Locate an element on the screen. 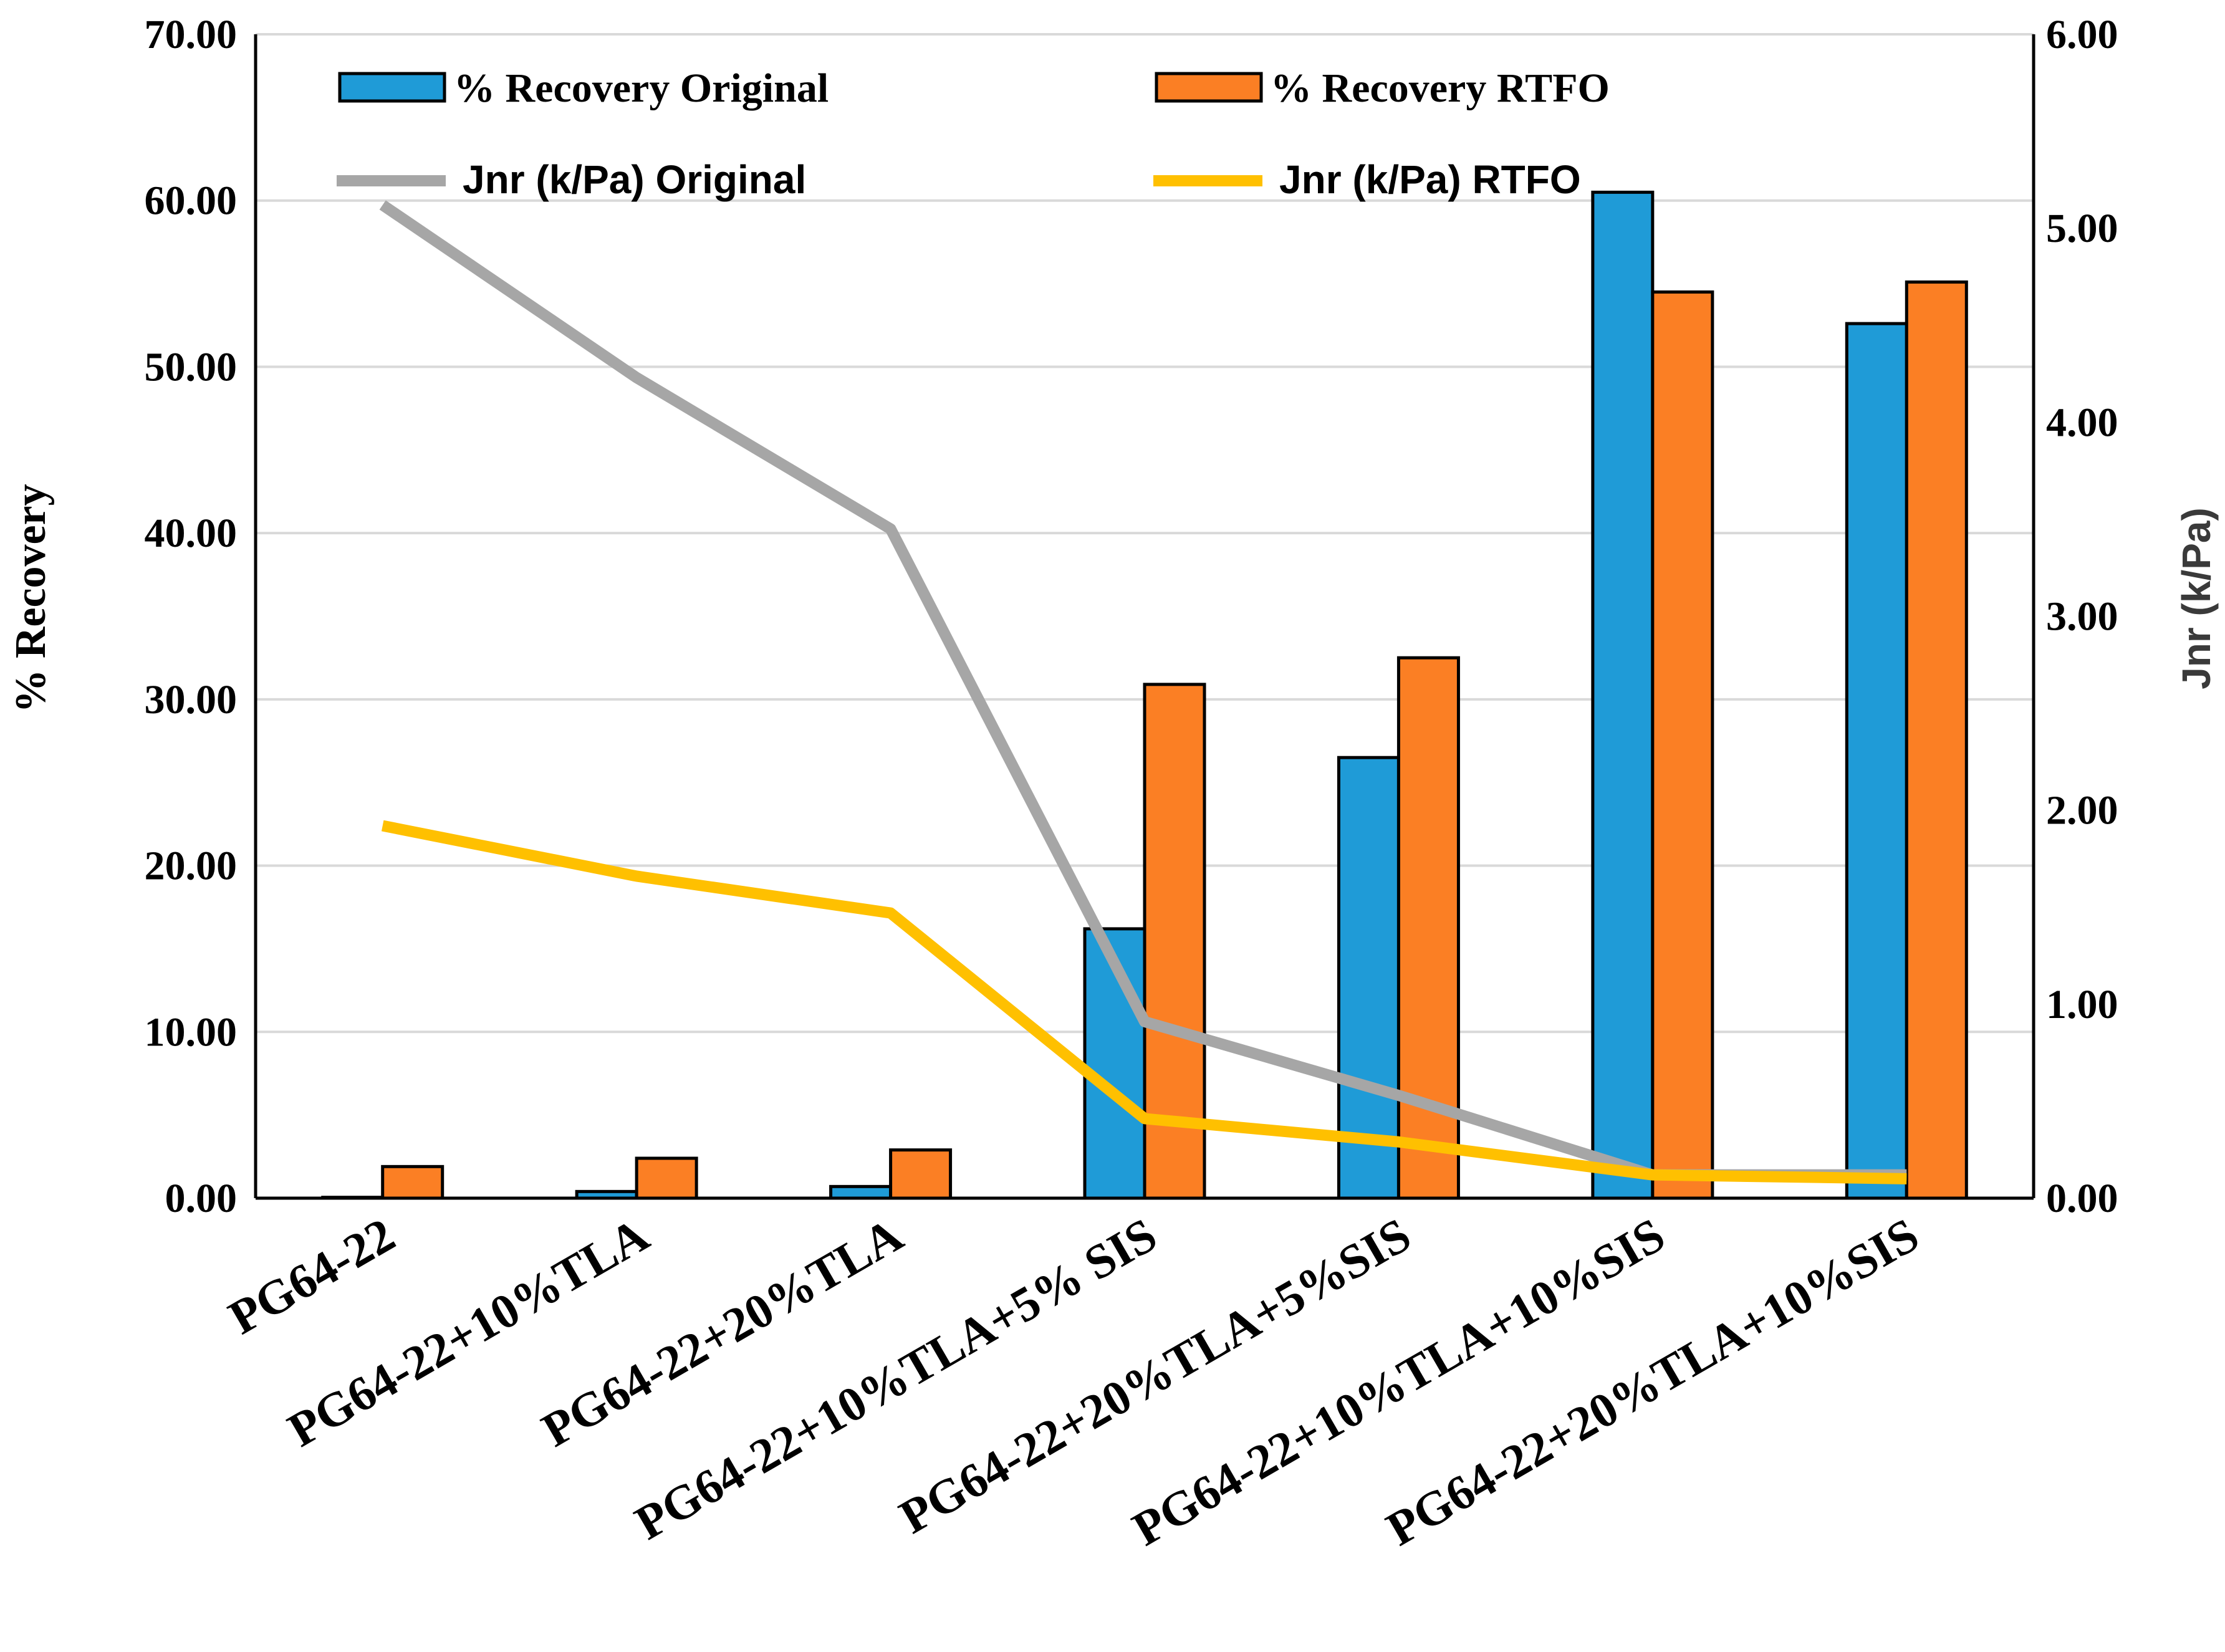  y2-tick-label: 5.00 is located at coordinates (2082, 228).